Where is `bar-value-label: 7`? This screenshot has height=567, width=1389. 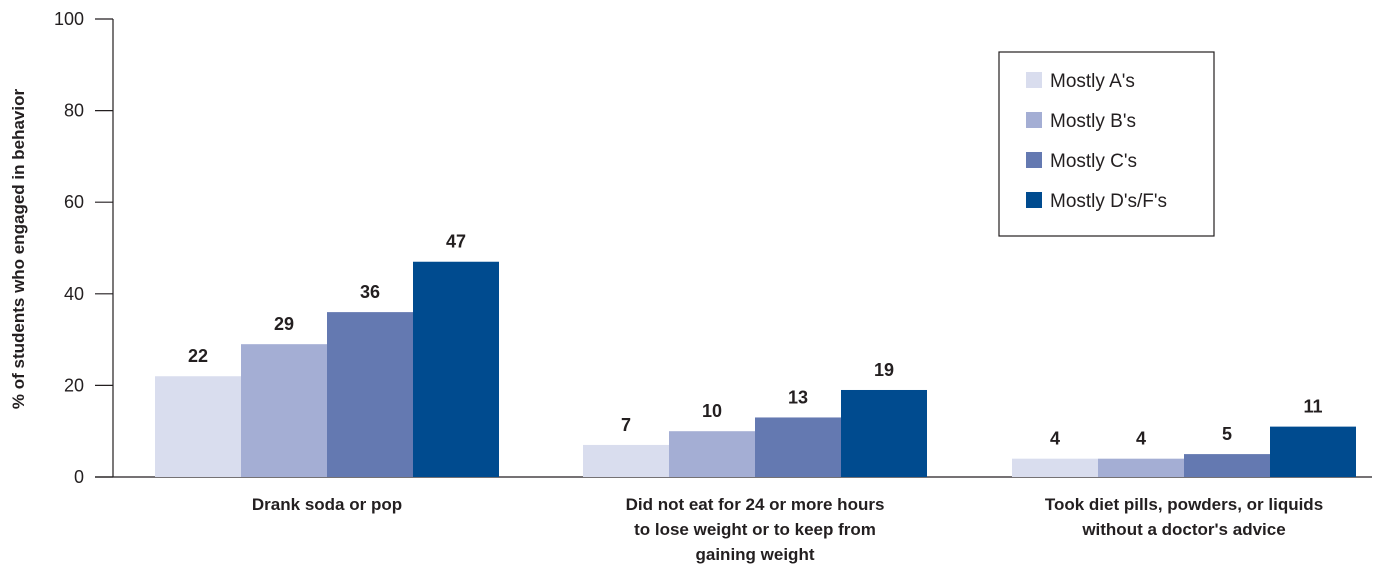 bar-value-label: 7 is located at coordinates (626, 425).